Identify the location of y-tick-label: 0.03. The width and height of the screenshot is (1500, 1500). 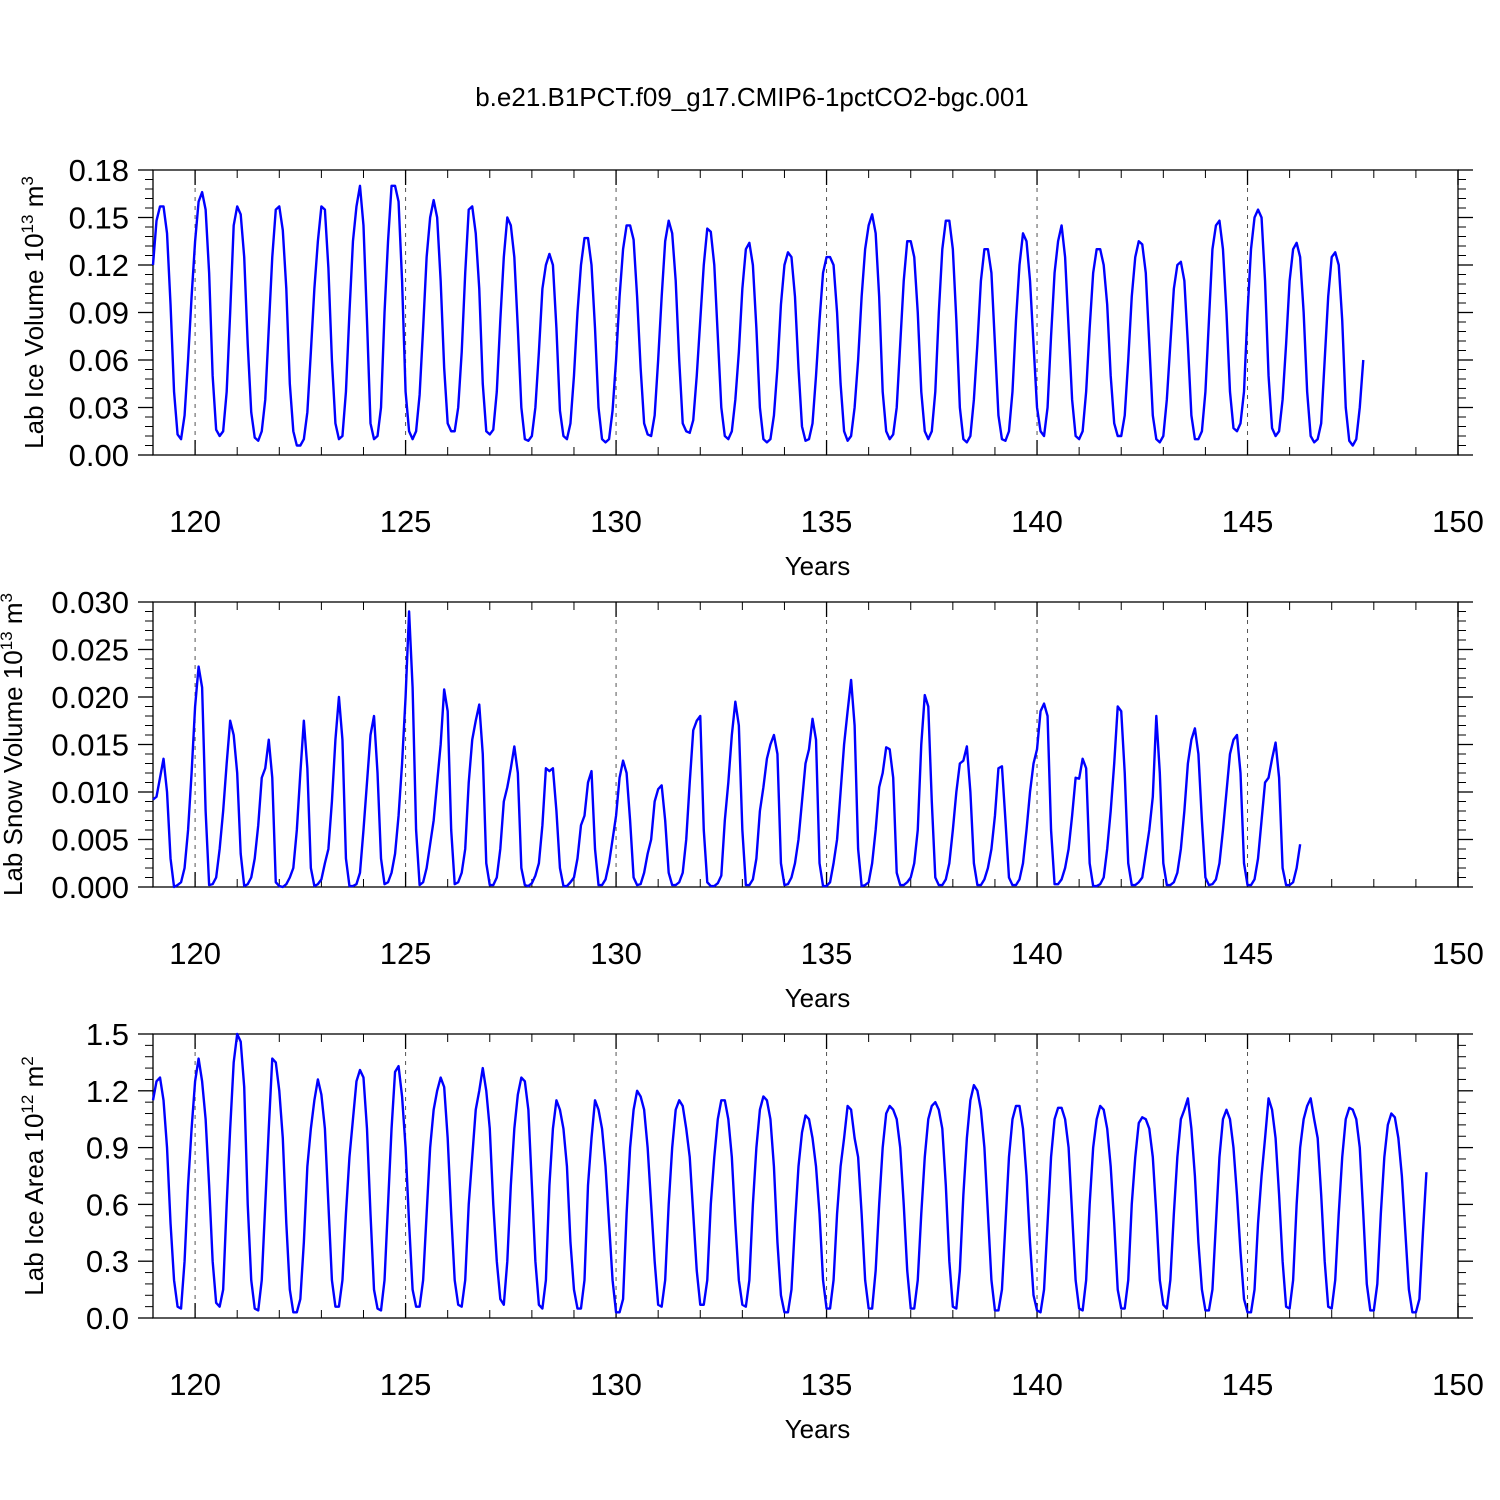
(99, 408).